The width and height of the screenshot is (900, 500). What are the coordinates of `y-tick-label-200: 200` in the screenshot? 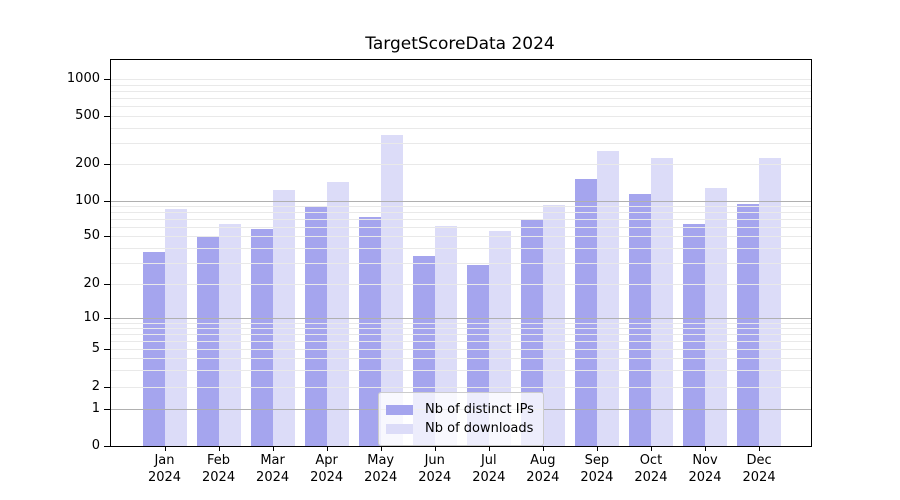 It's located at (87, 163).